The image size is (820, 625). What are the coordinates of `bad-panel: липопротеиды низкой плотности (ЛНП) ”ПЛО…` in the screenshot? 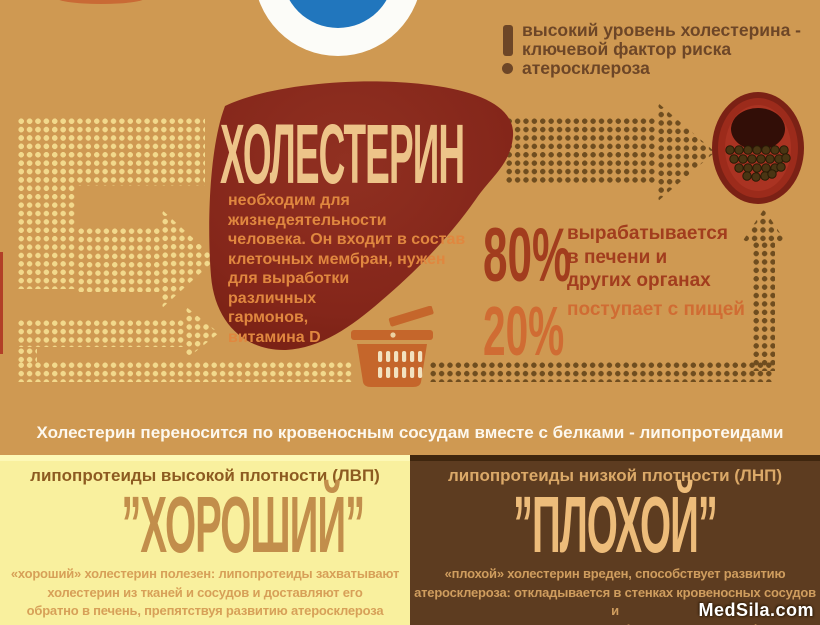 It's located at (615, 540).